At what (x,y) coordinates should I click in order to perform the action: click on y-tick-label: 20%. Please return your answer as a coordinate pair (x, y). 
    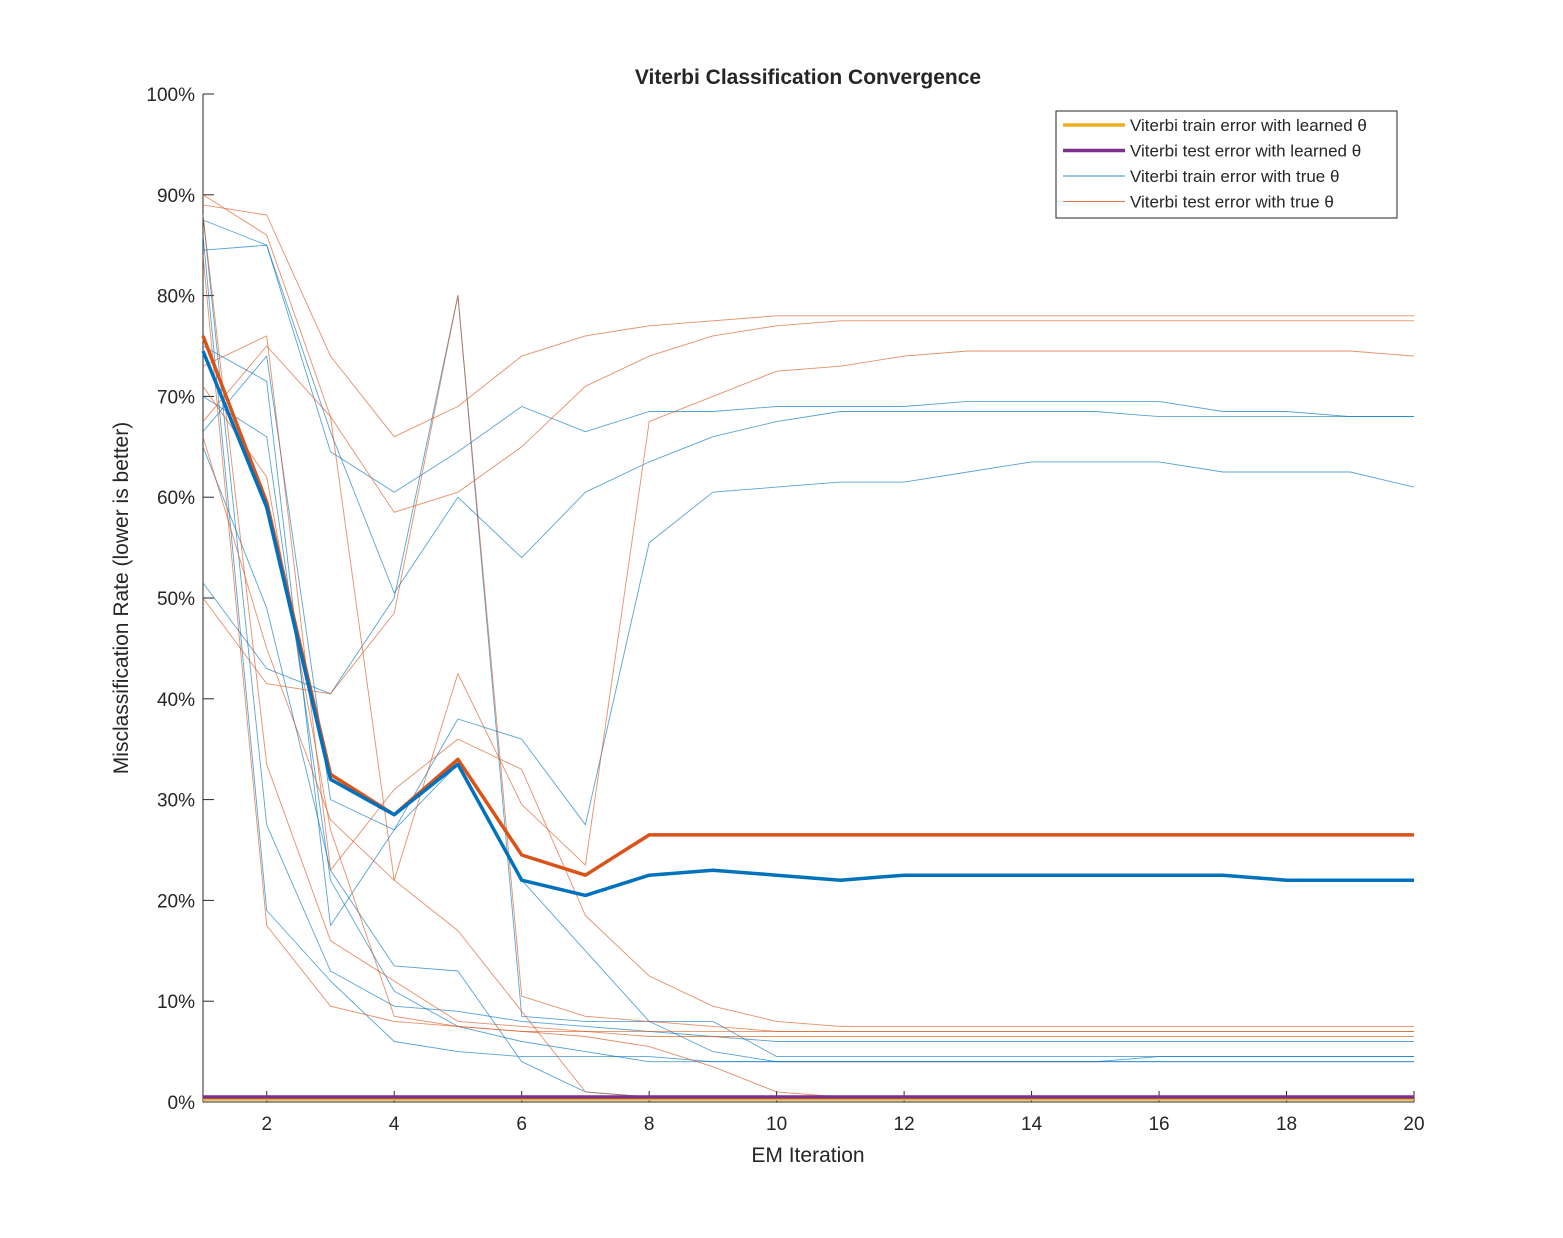
    Looking at the image, I should click on (176, 901).